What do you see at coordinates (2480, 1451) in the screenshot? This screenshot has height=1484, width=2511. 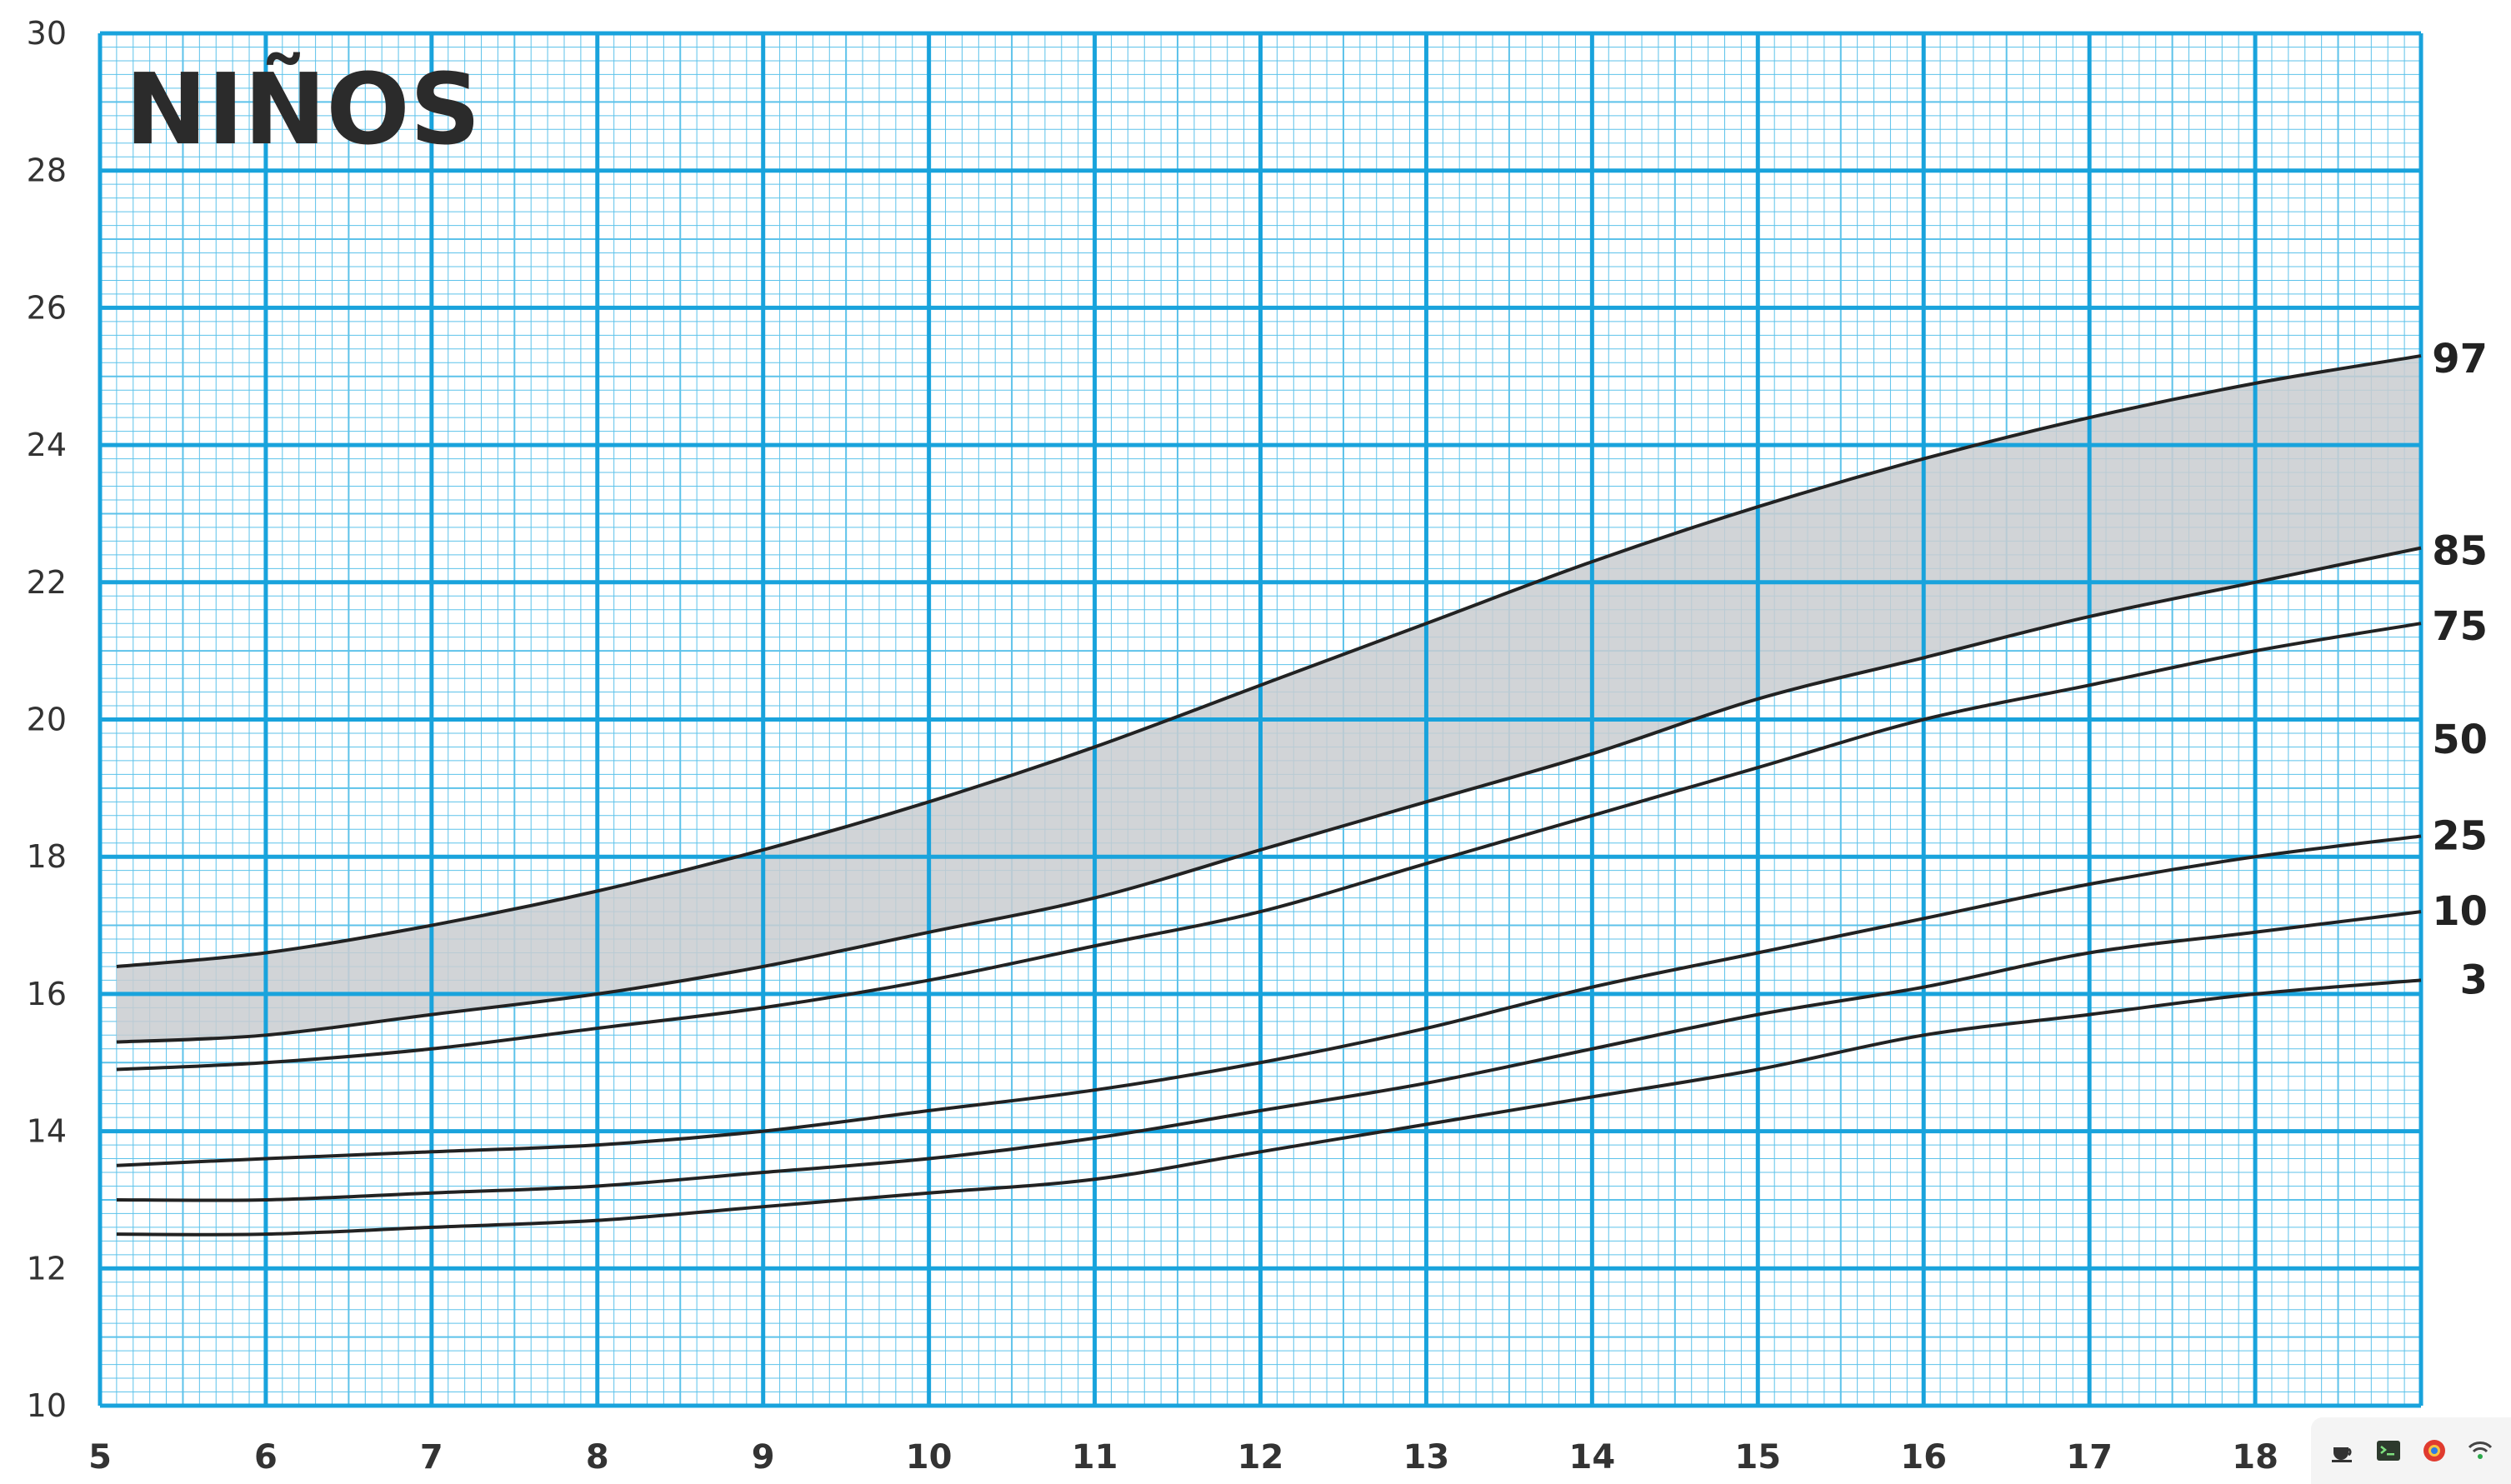 I see `wifi-icon` at bounding box center [2480, 1451].